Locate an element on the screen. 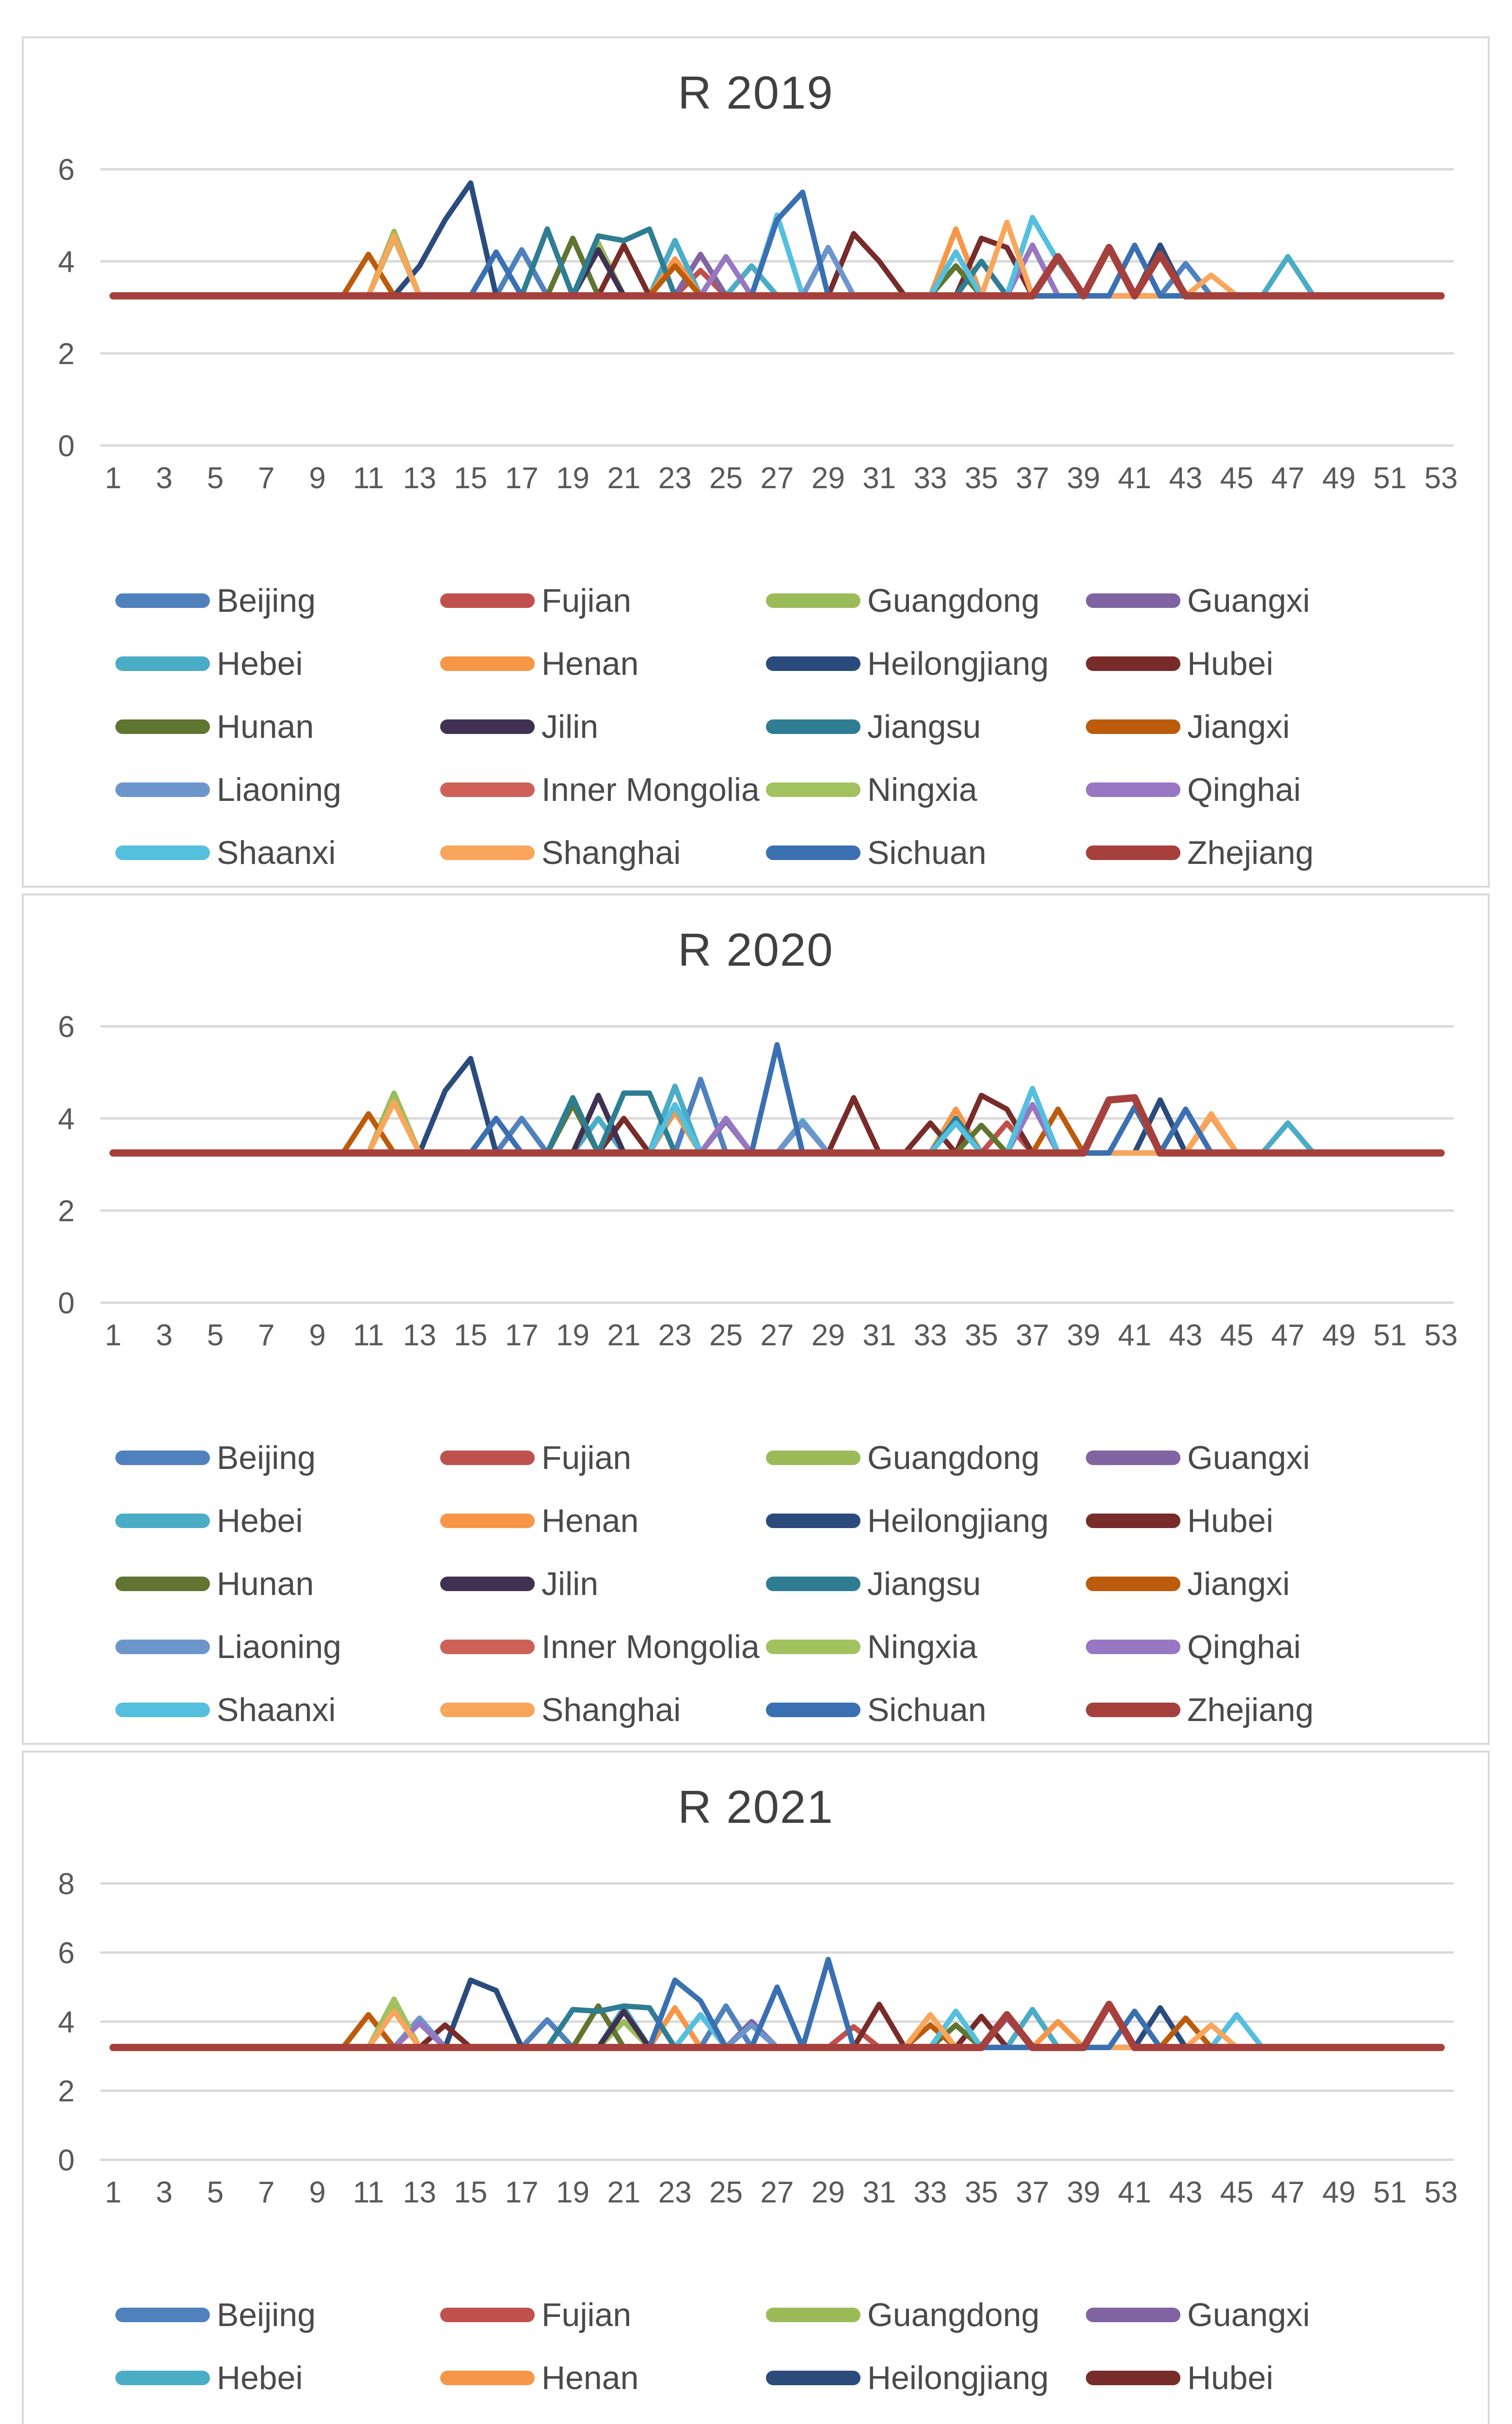 This screenshot has height=2424, width=1512. series-line-hunan is located at coordinates (777, 2027).